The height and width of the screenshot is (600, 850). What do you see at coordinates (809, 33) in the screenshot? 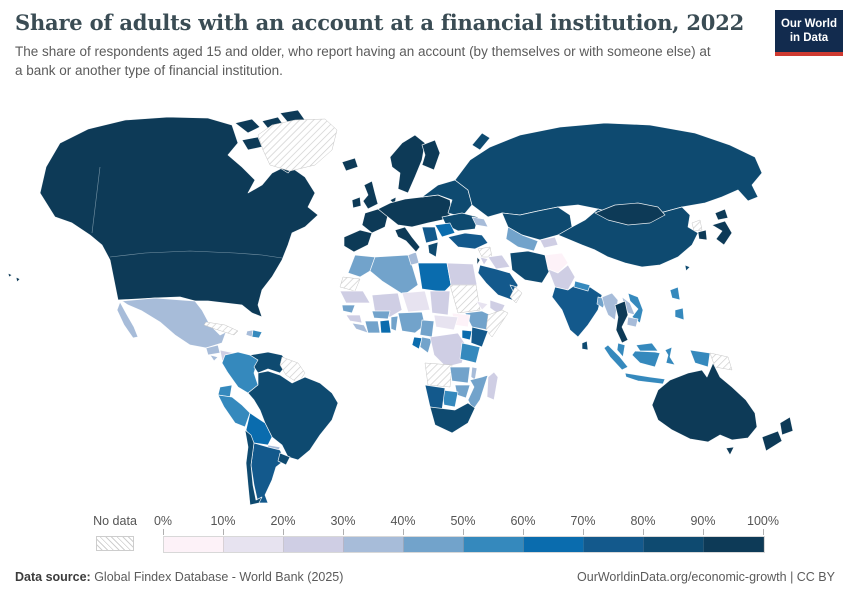
I see `owid-logo: Our World in Data` at bounding box center [809, 33].